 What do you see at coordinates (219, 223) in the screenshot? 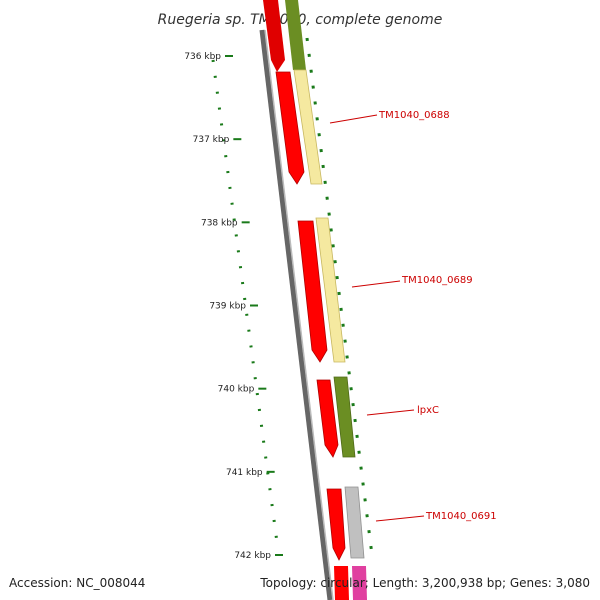
I see `ruler-tick-label: 738 kbp` at bounding box center [219, 223].